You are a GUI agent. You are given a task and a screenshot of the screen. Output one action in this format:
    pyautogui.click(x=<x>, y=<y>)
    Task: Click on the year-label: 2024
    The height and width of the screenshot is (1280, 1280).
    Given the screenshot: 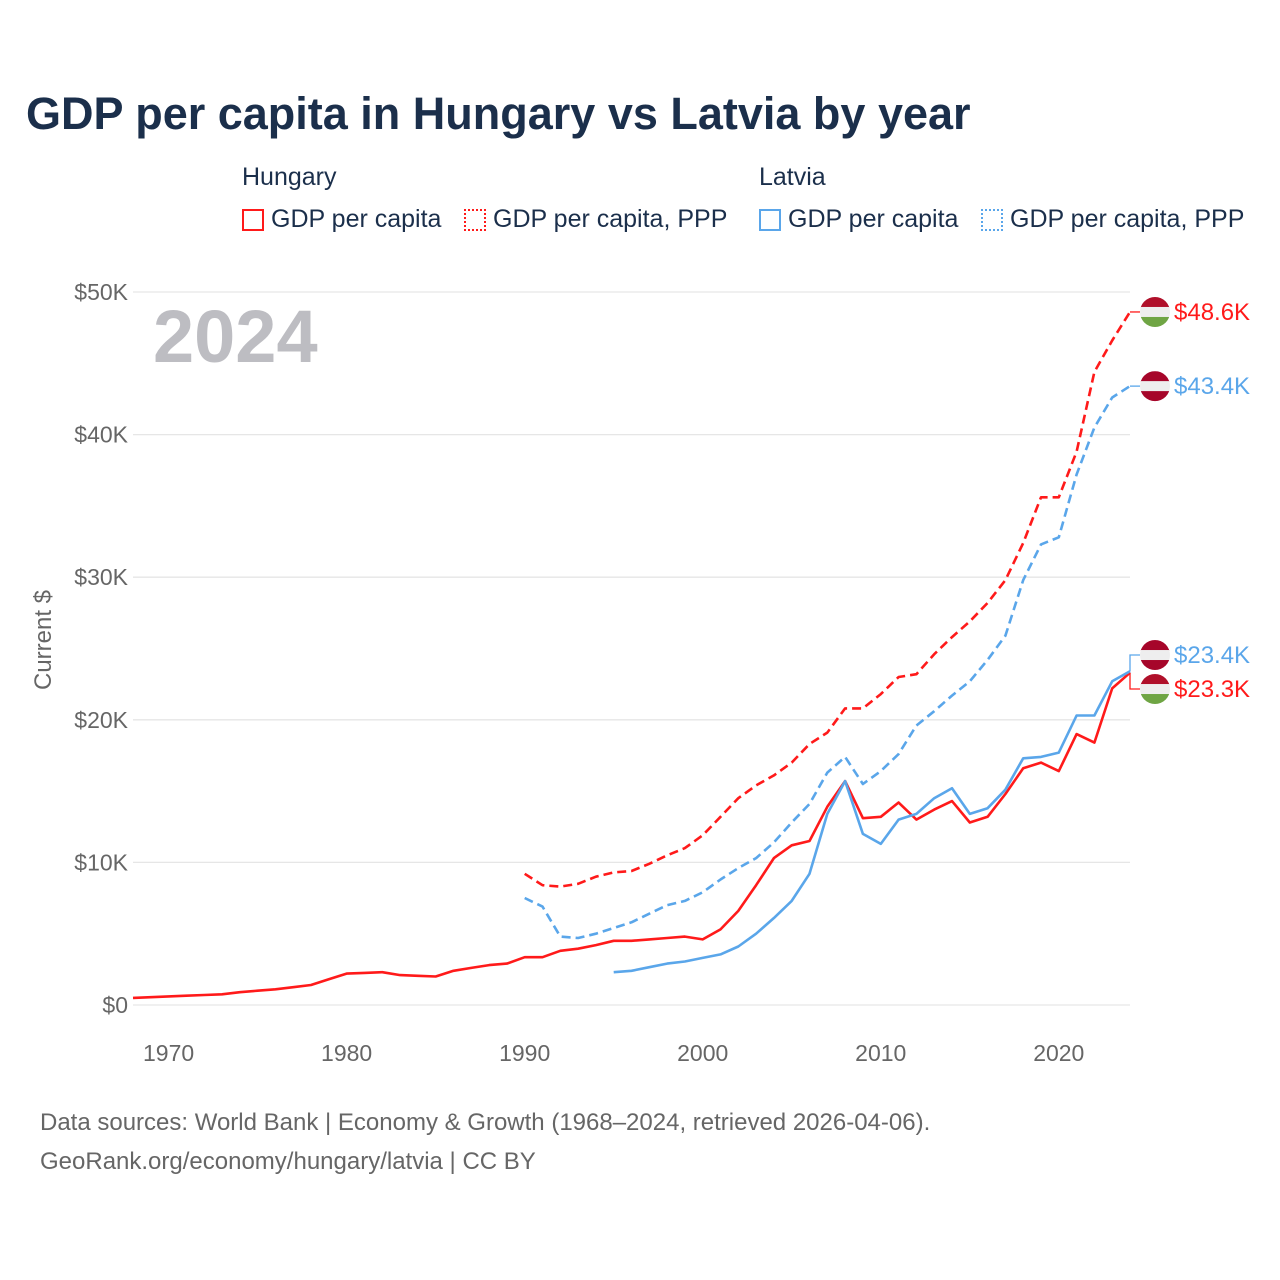 What is the action you would take?
    pyautogui.click(x=235, y=336)
    